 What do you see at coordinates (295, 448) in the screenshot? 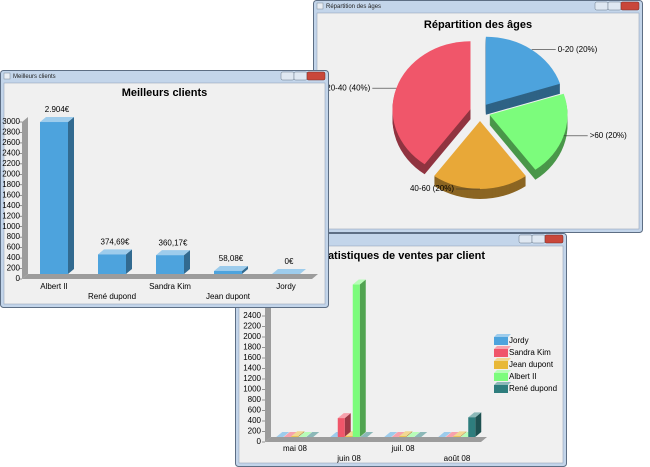
I see `x-tick-label: mai 08` at bounding box center [295, 448].